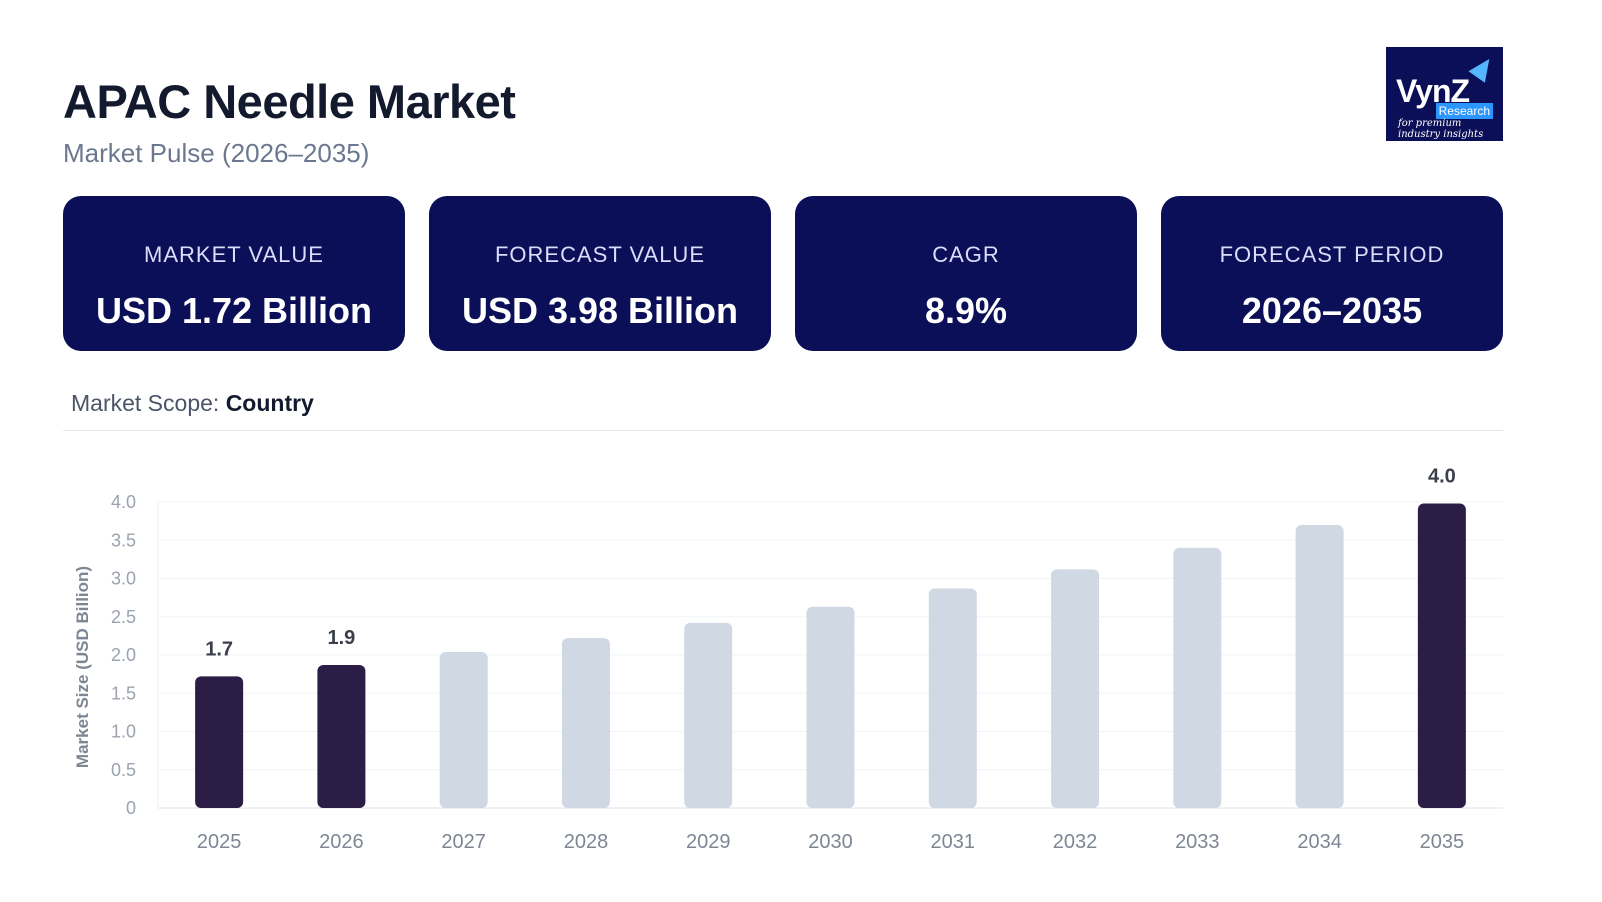 The image size is (1602, 902). Describe the element at coordinates (1441, 129) in the screenshot. I see `logo-tagline: for premium industry insights` at that location.